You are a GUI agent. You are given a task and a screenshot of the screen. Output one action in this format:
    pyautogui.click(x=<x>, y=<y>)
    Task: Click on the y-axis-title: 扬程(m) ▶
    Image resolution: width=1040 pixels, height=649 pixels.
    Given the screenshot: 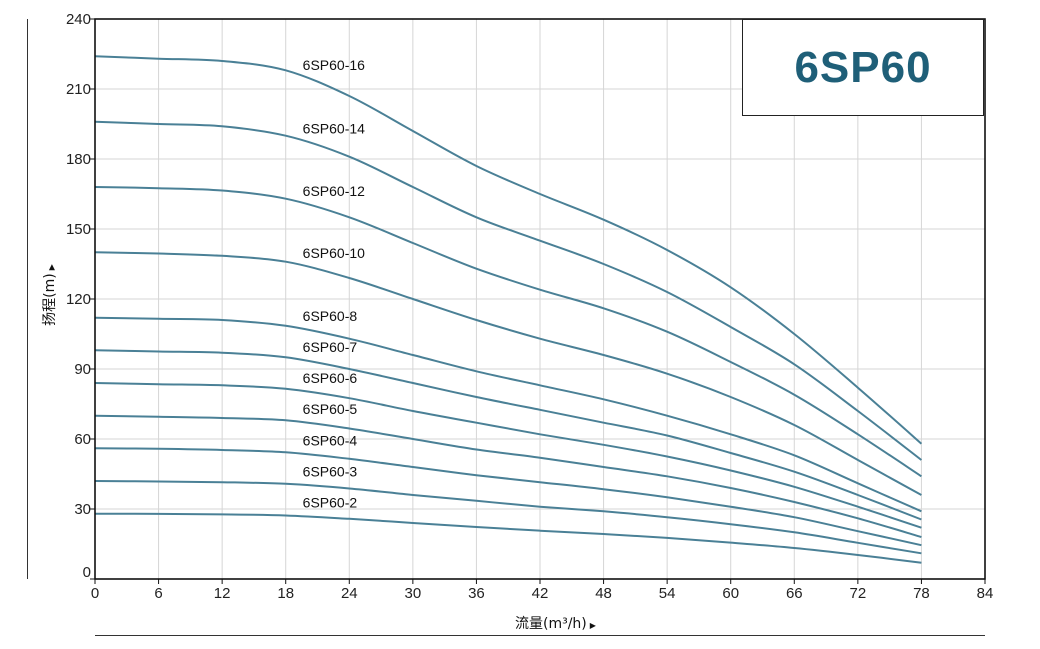 What is the action you would take?
    pyautogui.click(x=49, y=295)
    